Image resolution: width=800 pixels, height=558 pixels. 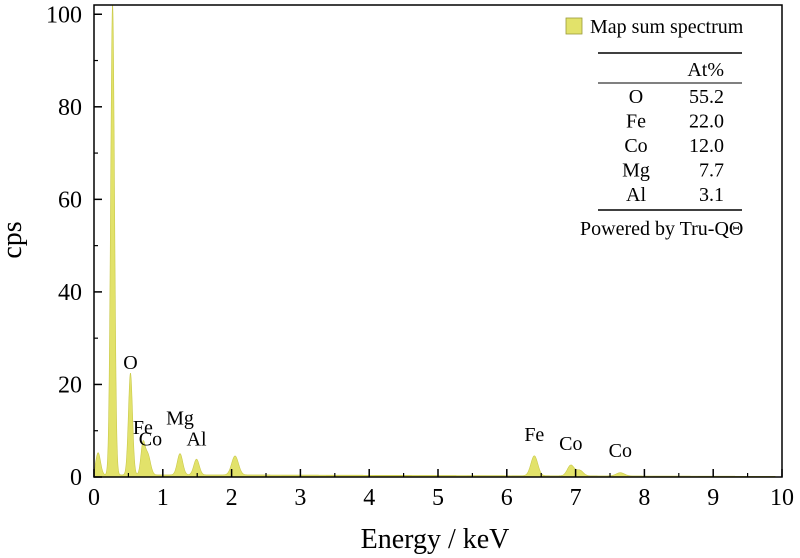 I want to click on peak-label: Mg, so click(x=180, y=419).